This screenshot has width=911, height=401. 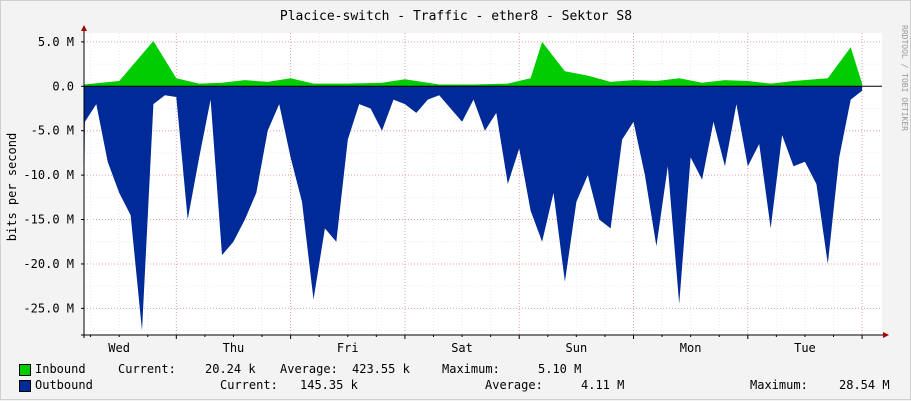 I want to click on x-tick-label: Fri, so click(x=348, y=348).